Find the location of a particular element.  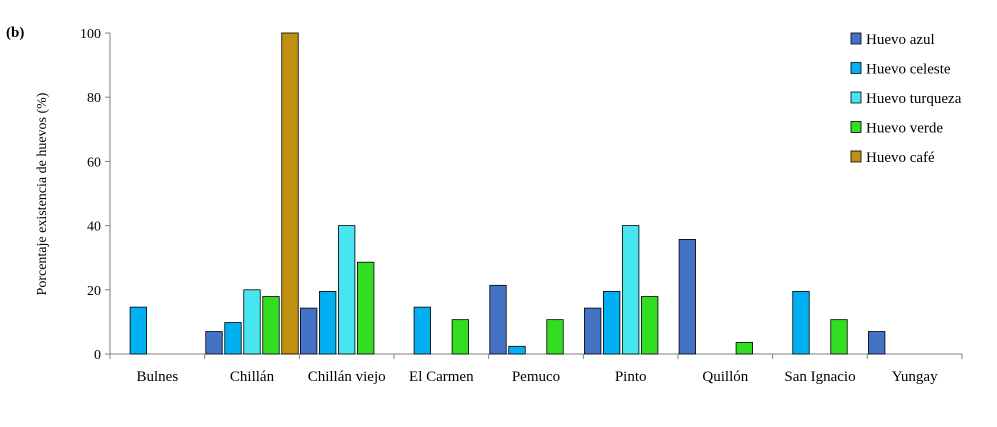

x-tick-label: Pemuco is located at coordinates (536, 377).